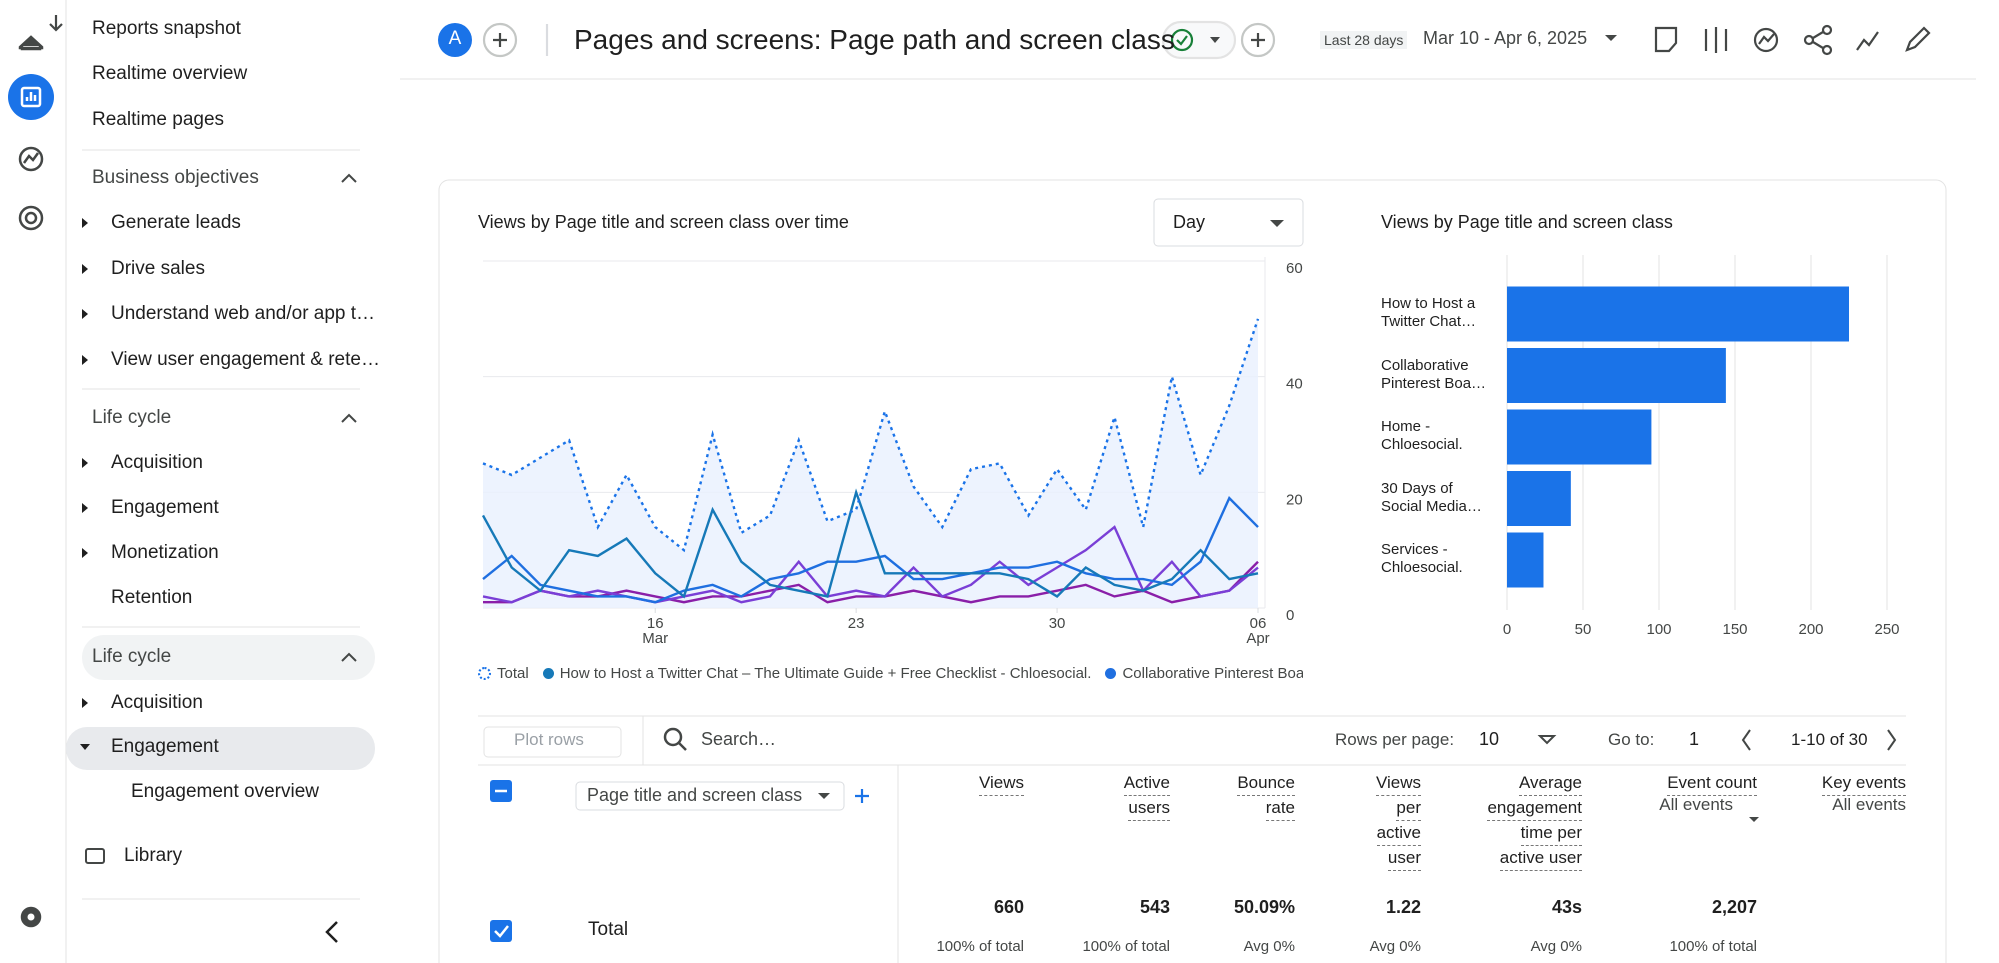 The width and height of the screenshot is (1999, 963). What do you see at coordinates (1408, 808) in the screenshot?
I see `column-header: per` at bounding box center [1408, 808].